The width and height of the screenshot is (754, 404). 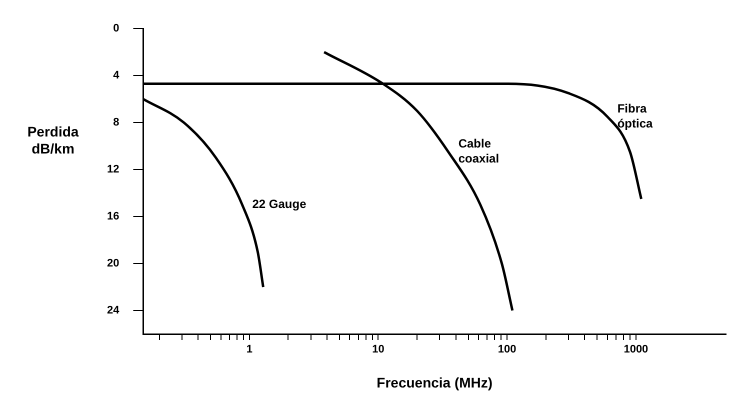 I want to click on y-tick-label: 0, so click(x=116, y=28).